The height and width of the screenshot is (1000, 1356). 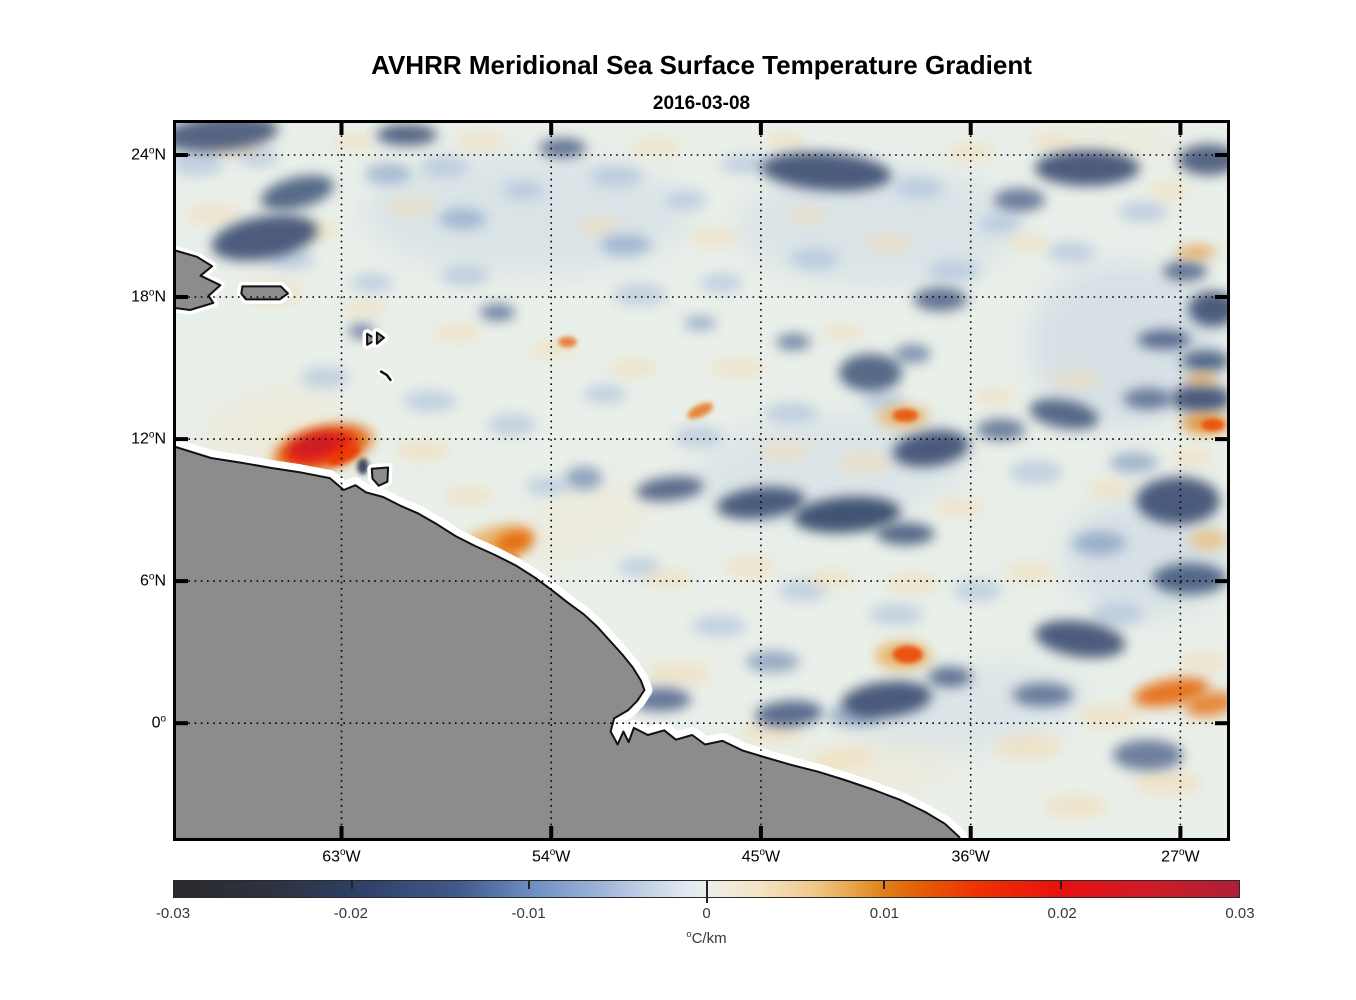 I want to click on colorbar-tick-label: 0.01, so click(x=884, y=913).